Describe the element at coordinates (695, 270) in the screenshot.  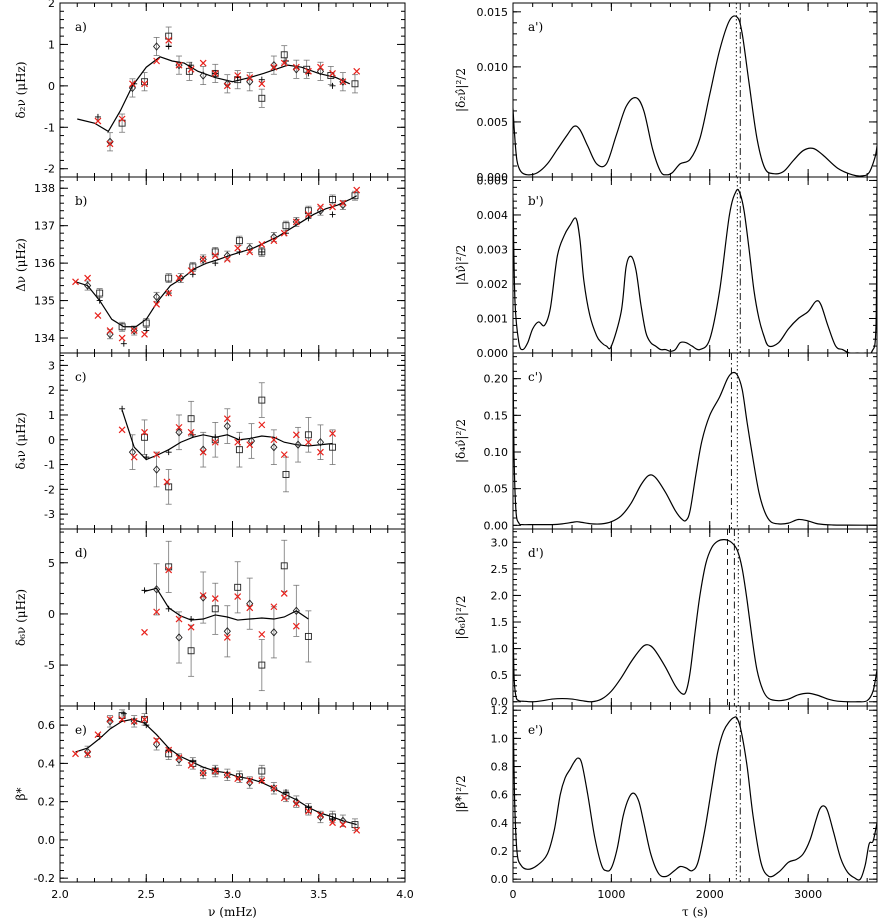
I see `spectrum-curve` at that location.